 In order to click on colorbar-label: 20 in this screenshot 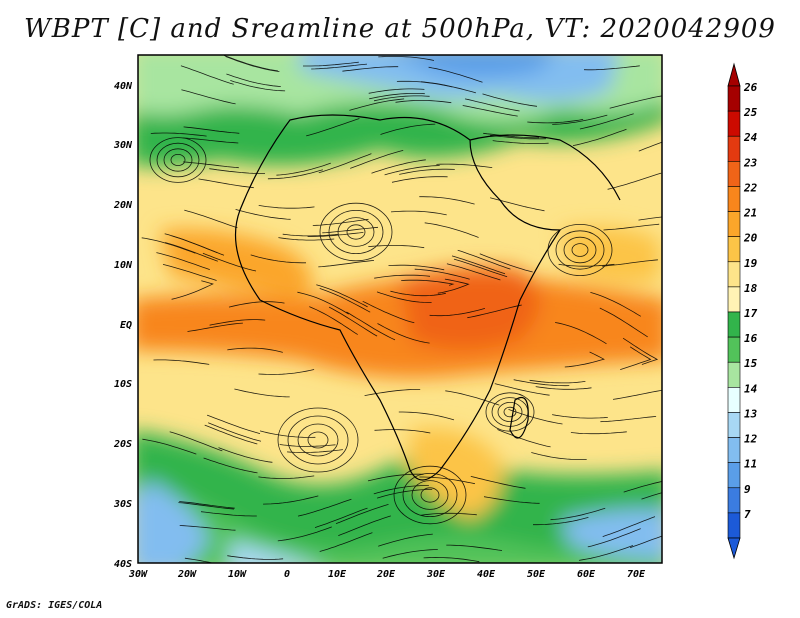, I will do `click(750, 238)`.